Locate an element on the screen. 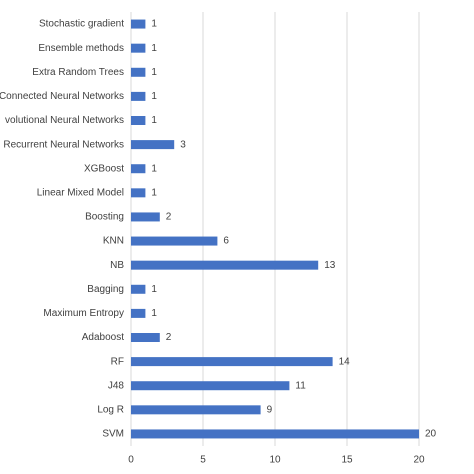 The image size is (474, 474). y-tick-label: Stochastic gradient is located at coordinates (81, 24).